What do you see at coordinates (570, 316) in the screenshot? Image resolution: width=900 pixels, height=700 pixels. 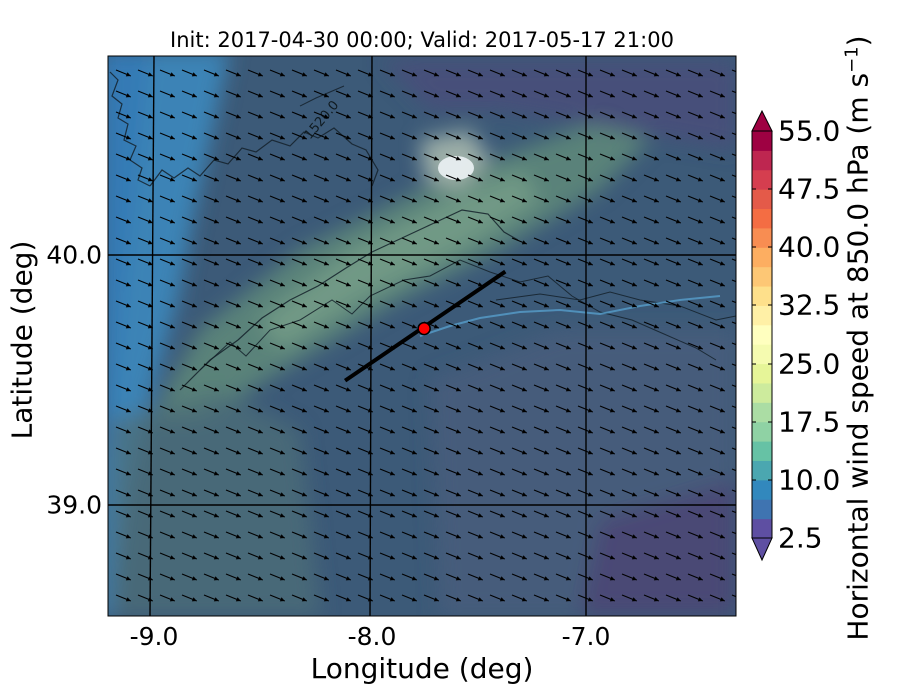 I see `river-line` at bounding box center [570, 316].